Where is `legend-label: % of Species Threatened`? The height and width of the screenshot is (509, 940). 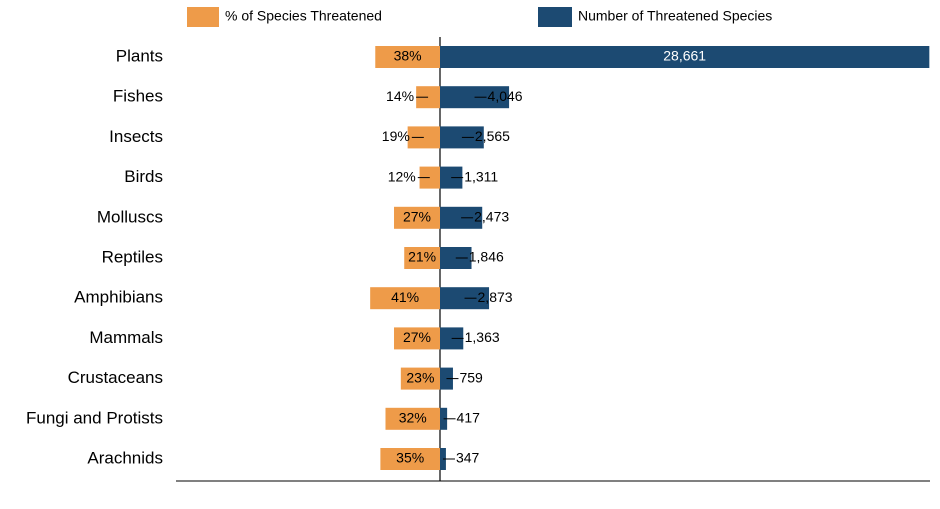 legend-label: % of Species Threatened is located at coordinates (303, 16).